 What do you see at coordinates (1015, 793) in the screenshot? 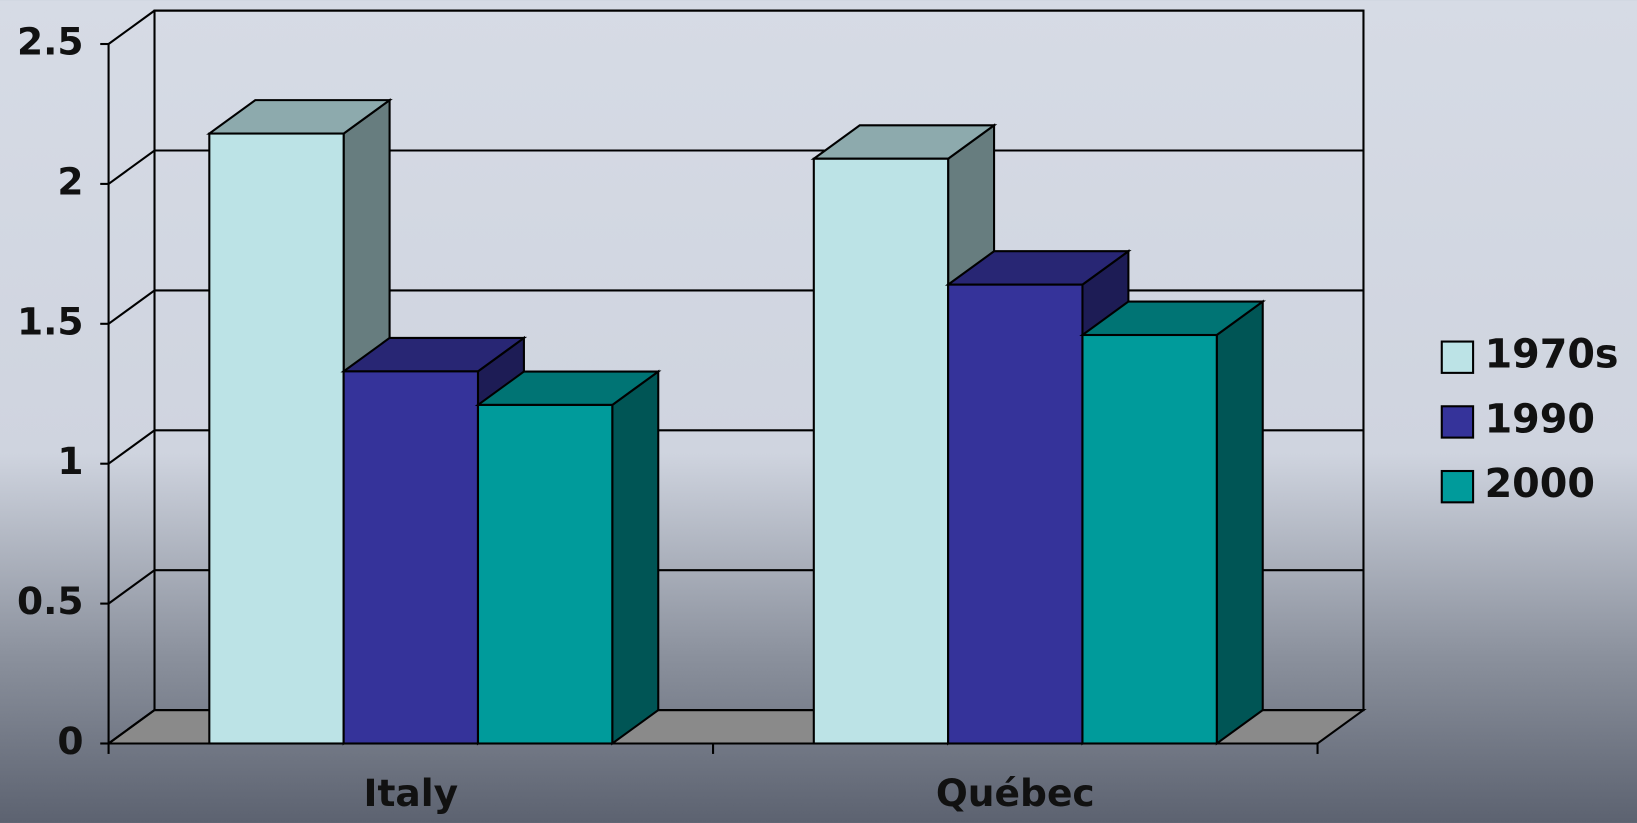
I see `x-tick-label: Québec` at bounding box center [1015, 793].